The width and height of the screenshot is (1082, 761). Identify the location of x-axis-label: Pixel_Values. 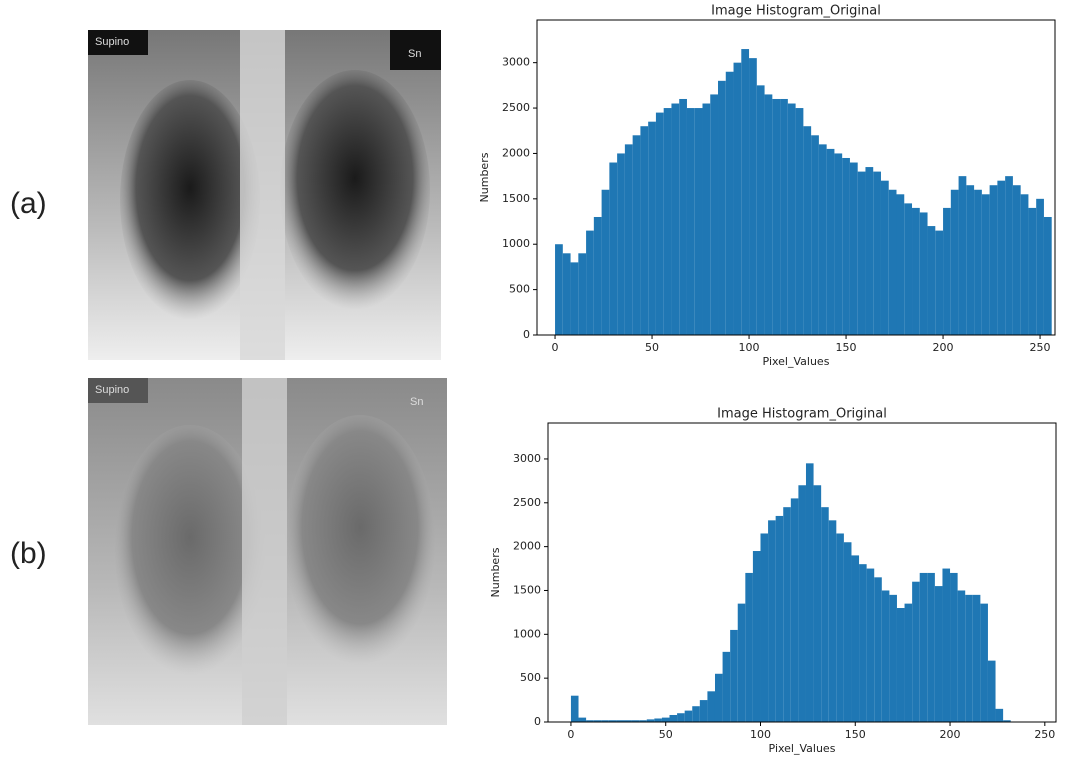
(796, 361).